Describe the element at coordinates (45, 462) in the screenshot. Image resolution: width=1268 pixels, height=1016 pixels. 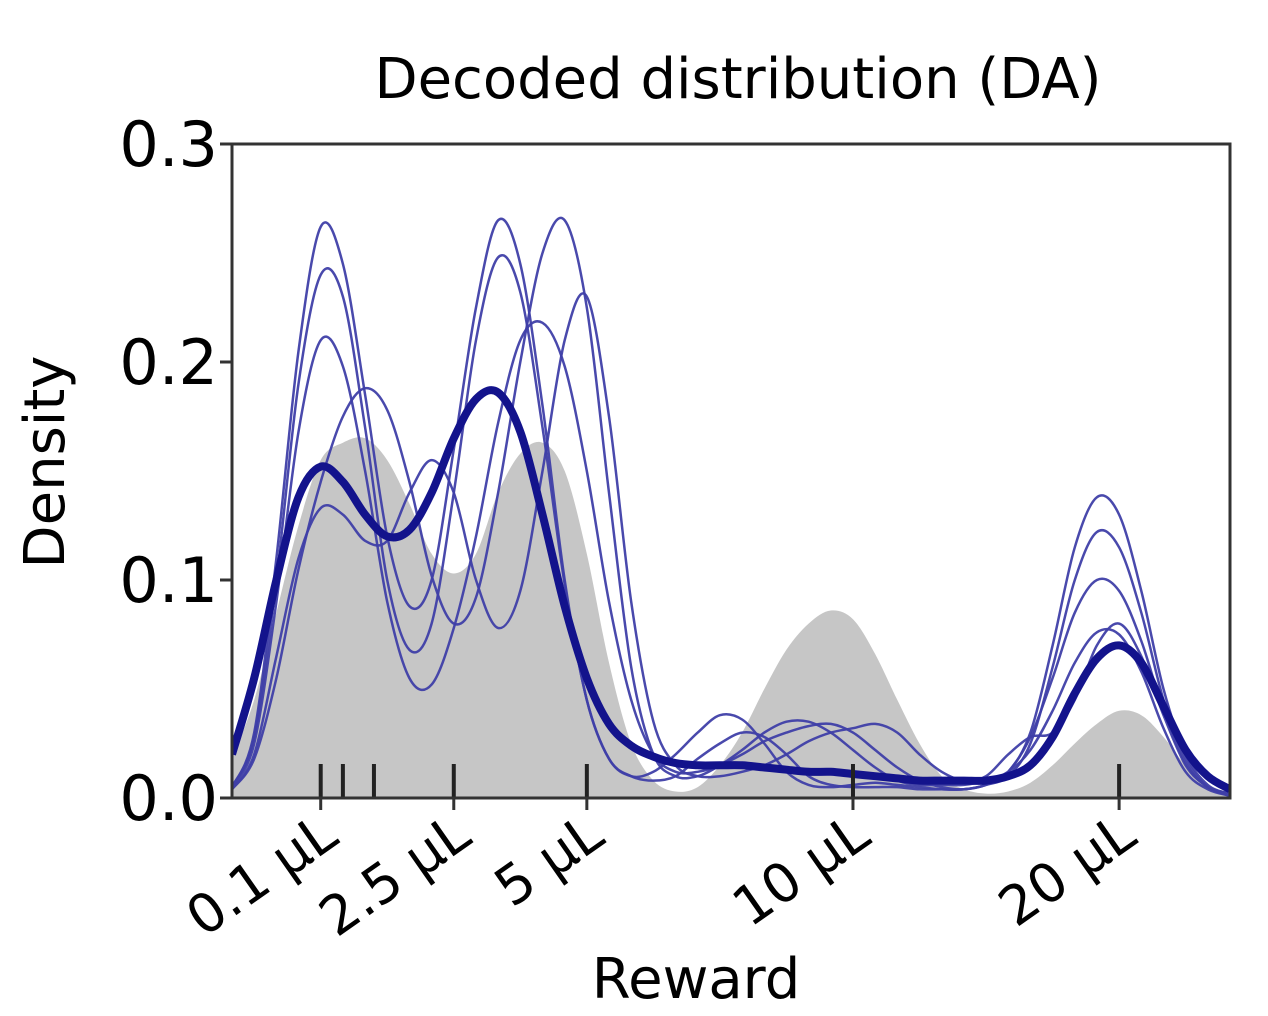
I see `y-axis-label: Density` at that location.